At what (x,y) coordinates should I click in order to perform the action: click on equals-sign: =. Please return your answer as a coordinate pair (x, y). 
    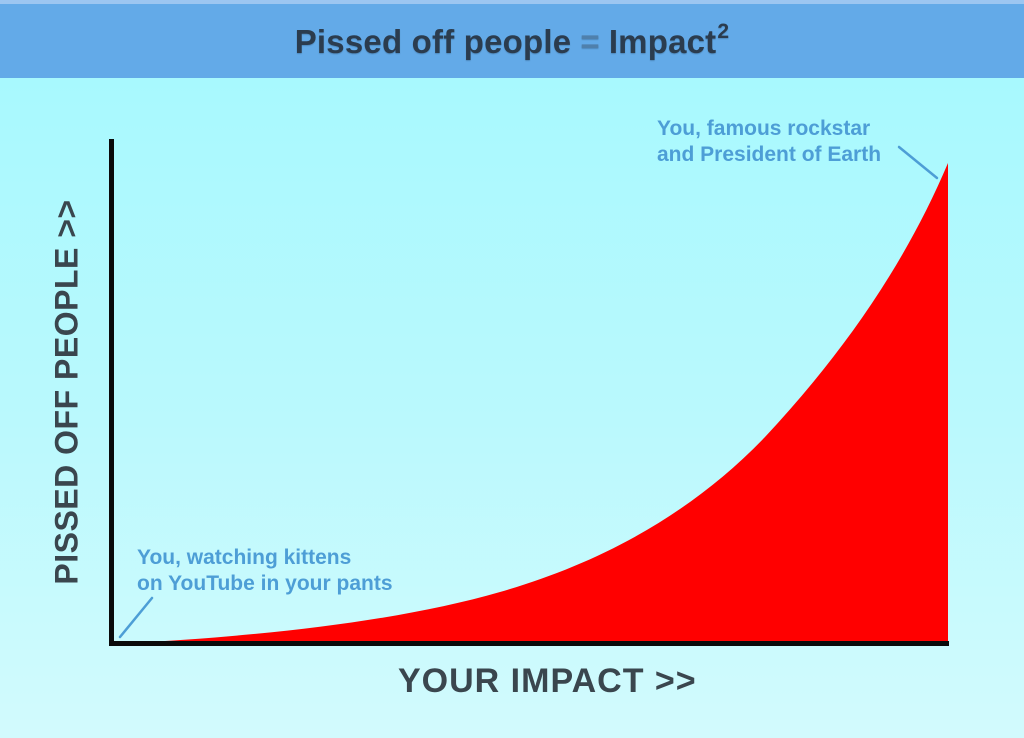
    Looking at the image, I should click on (590, 41).